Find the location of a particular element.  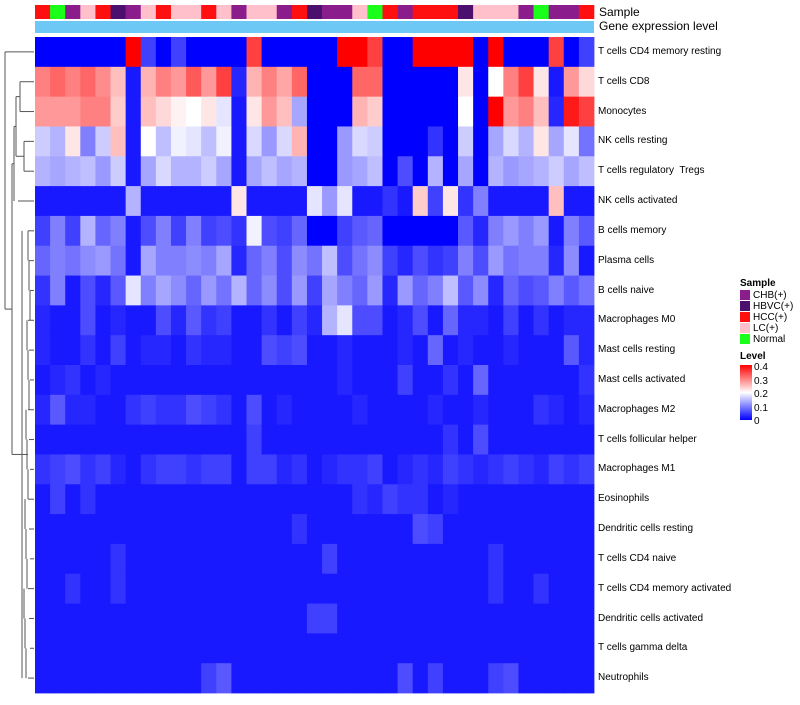

row-label: T cells CD8 is located at coordinates (624, 81).